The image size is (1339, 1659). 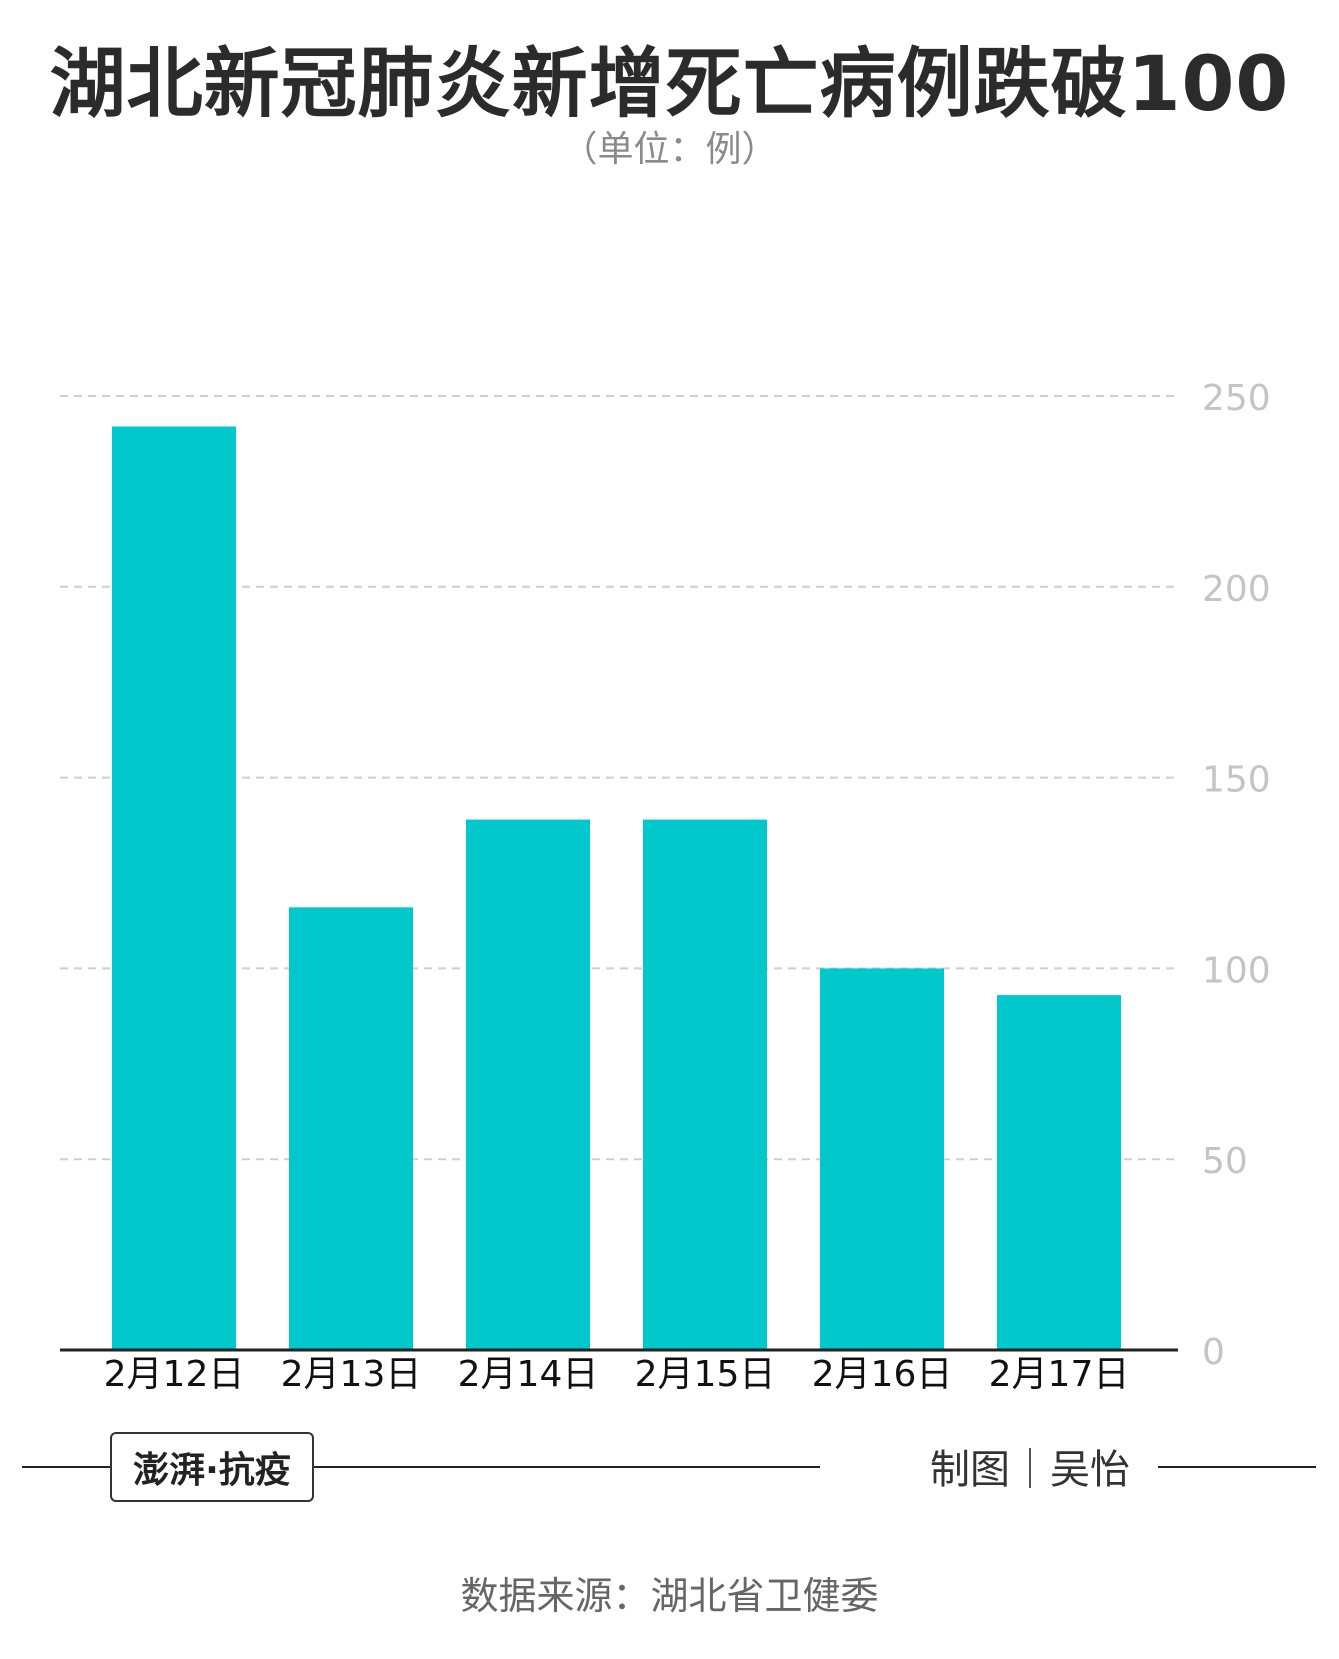 I want to click on x-tick-label: 2月12日, so click(x=174, y=1374).